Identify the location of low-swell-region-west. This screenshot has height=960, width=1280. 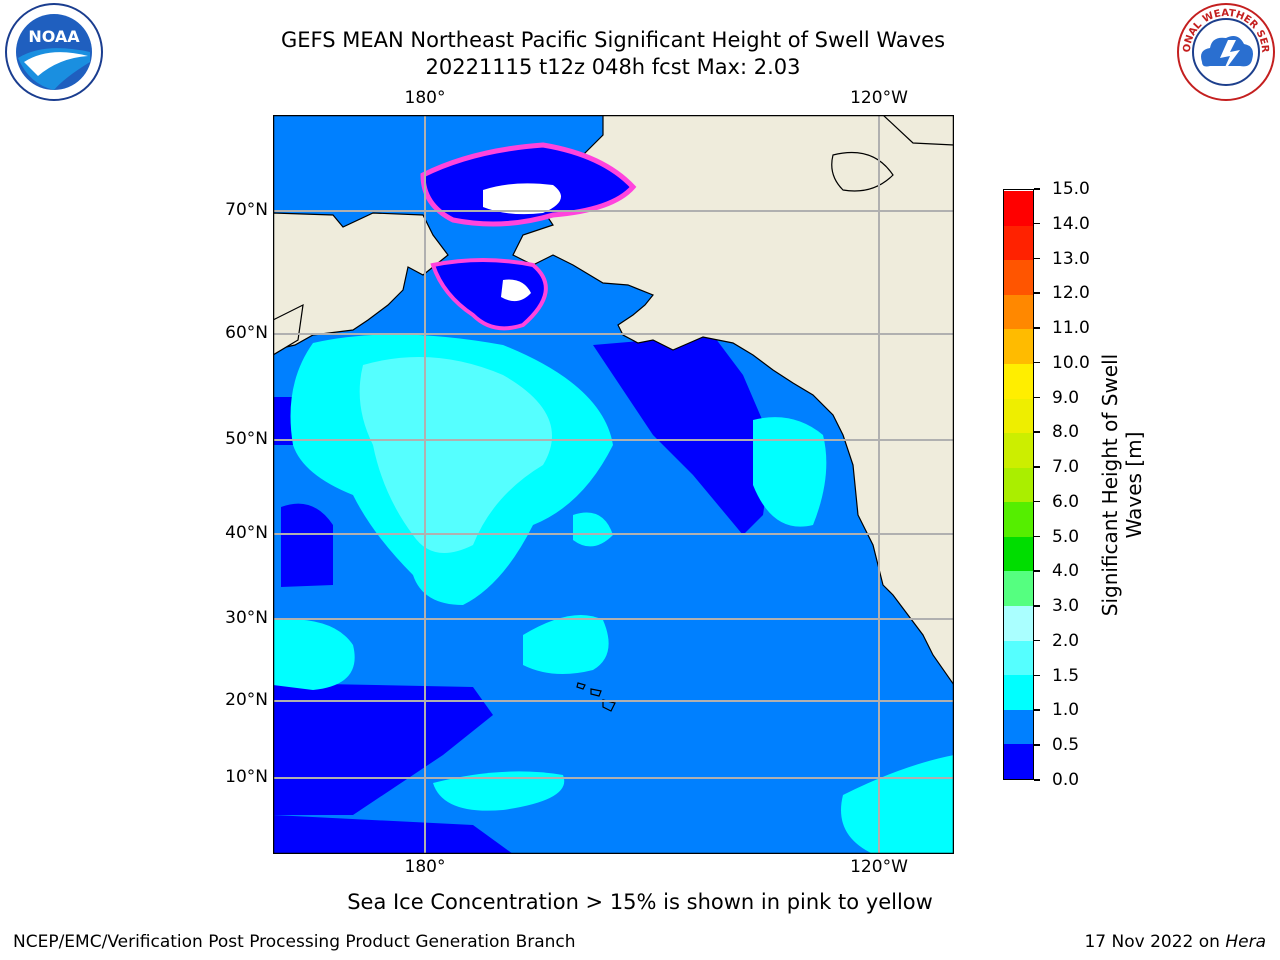
(383, 749).